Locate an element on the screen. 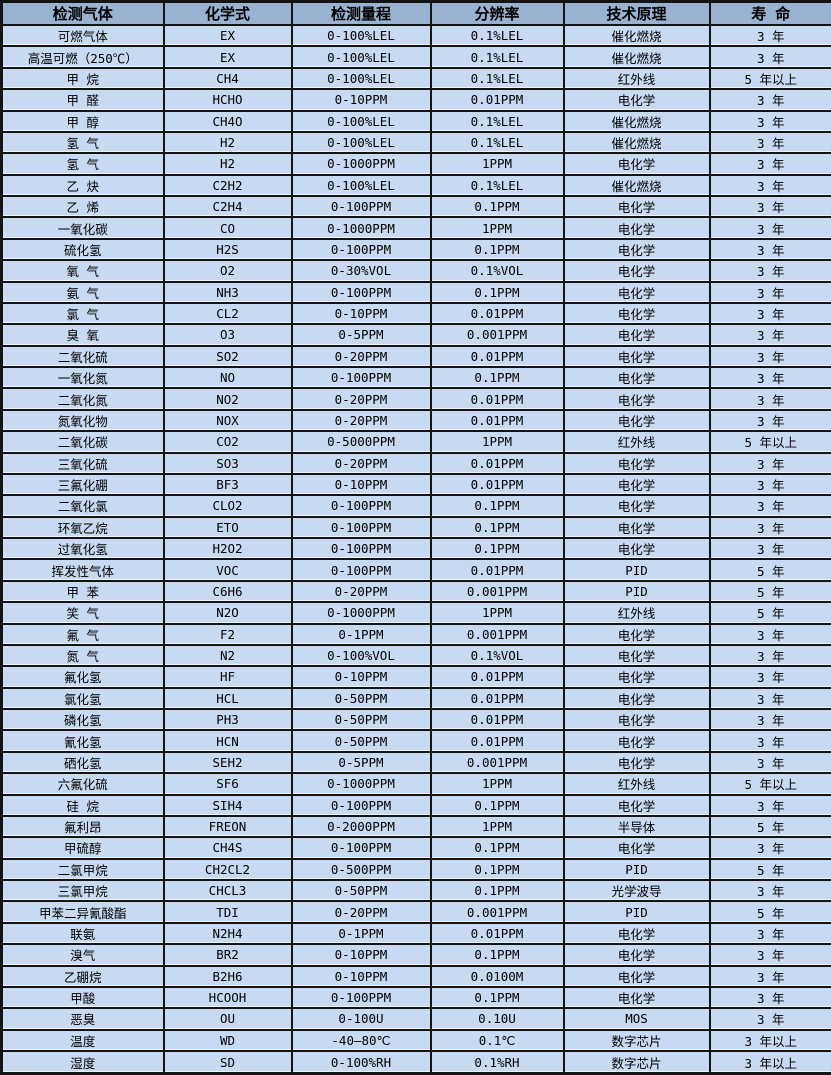  cell-detection-range: 0-100%LEL is located at coordinates (361, 142).